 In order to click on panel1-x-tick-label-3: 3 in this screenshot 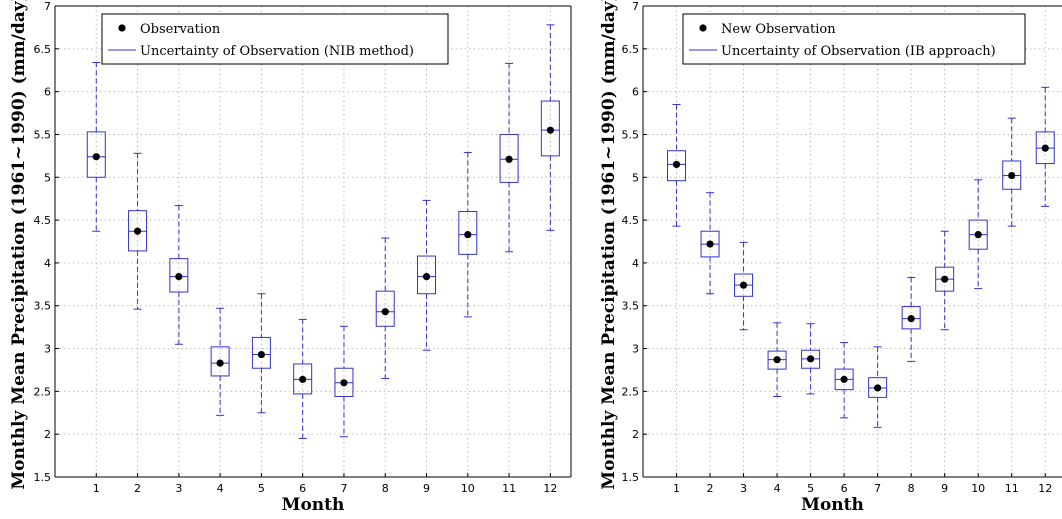, I will do `click(178, 488)`.